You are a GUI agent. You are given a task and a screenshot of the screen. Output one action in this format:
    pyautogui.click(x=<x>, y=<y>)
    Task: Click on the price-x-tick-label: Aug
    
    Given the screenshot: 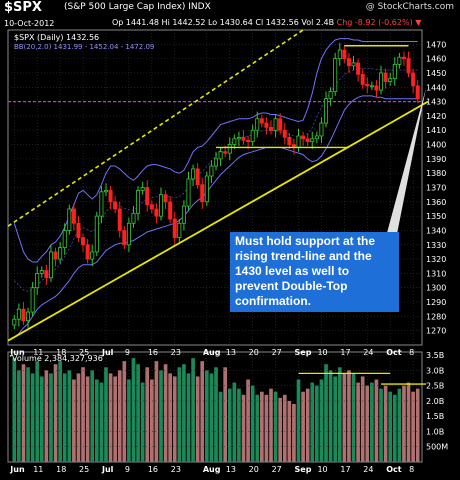 What is the action you would take?
    pyautogui.click(x=212, y=352)
    